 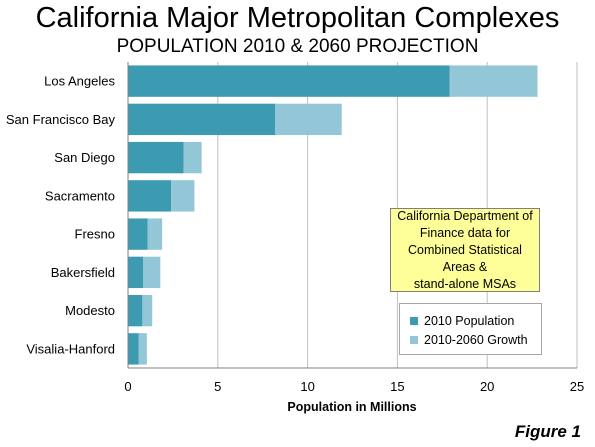 I want to click on category-label: Modesto, so click(x=90, y=310).